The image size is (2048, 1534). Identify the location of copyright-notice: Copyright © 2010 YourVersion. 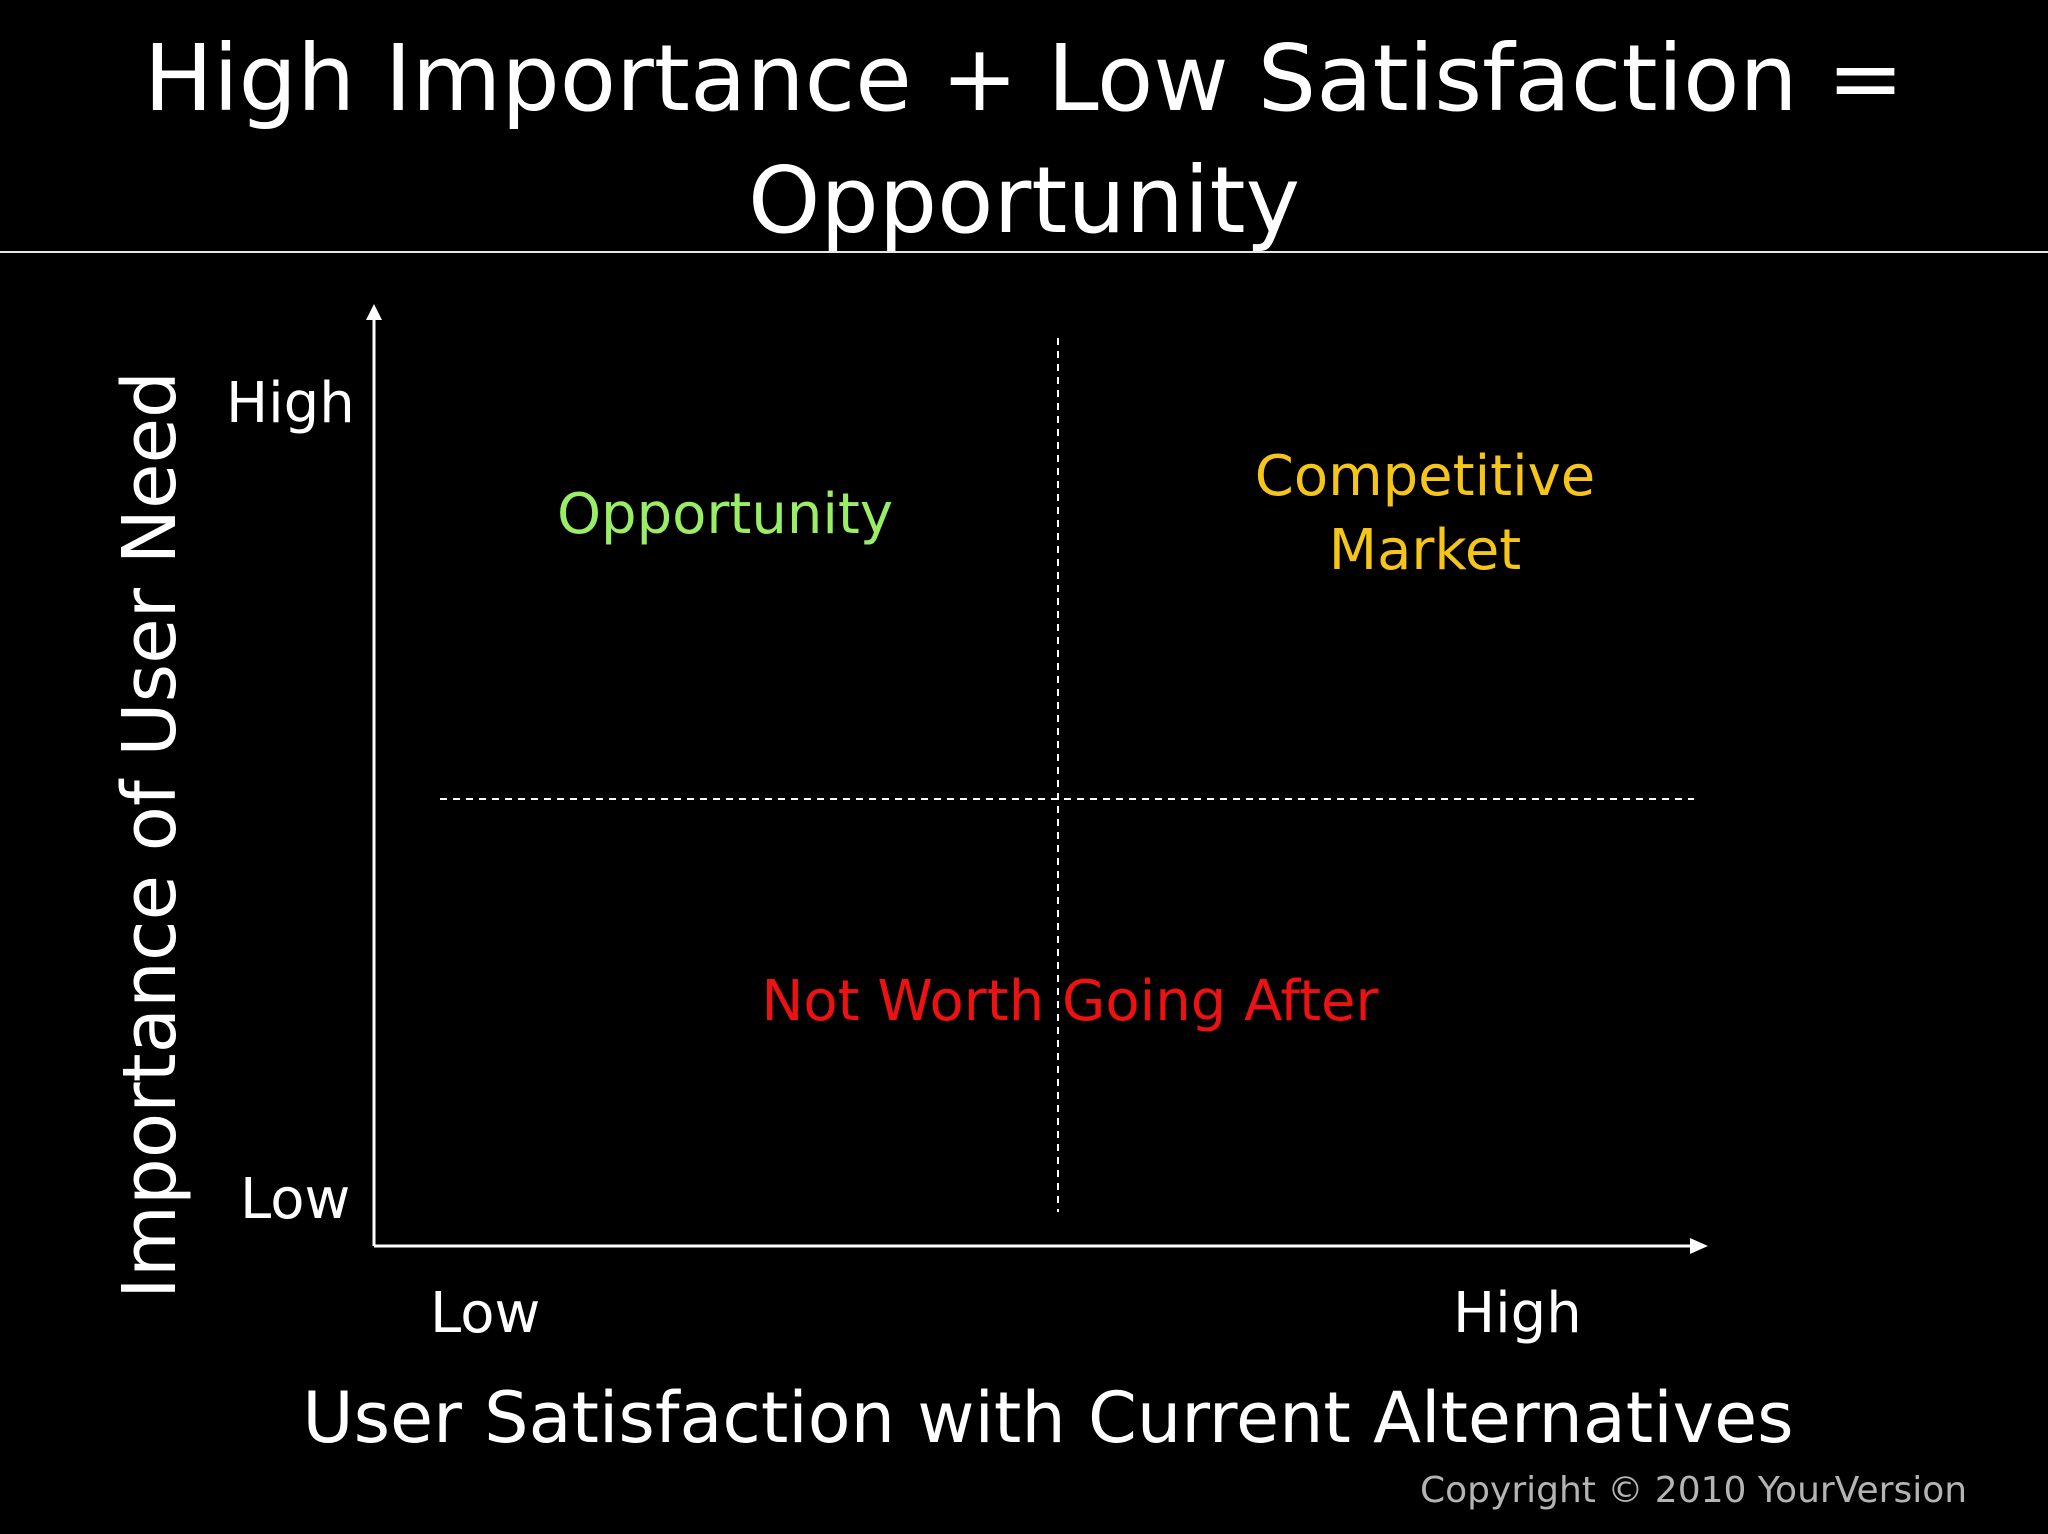
(1694, 1490).